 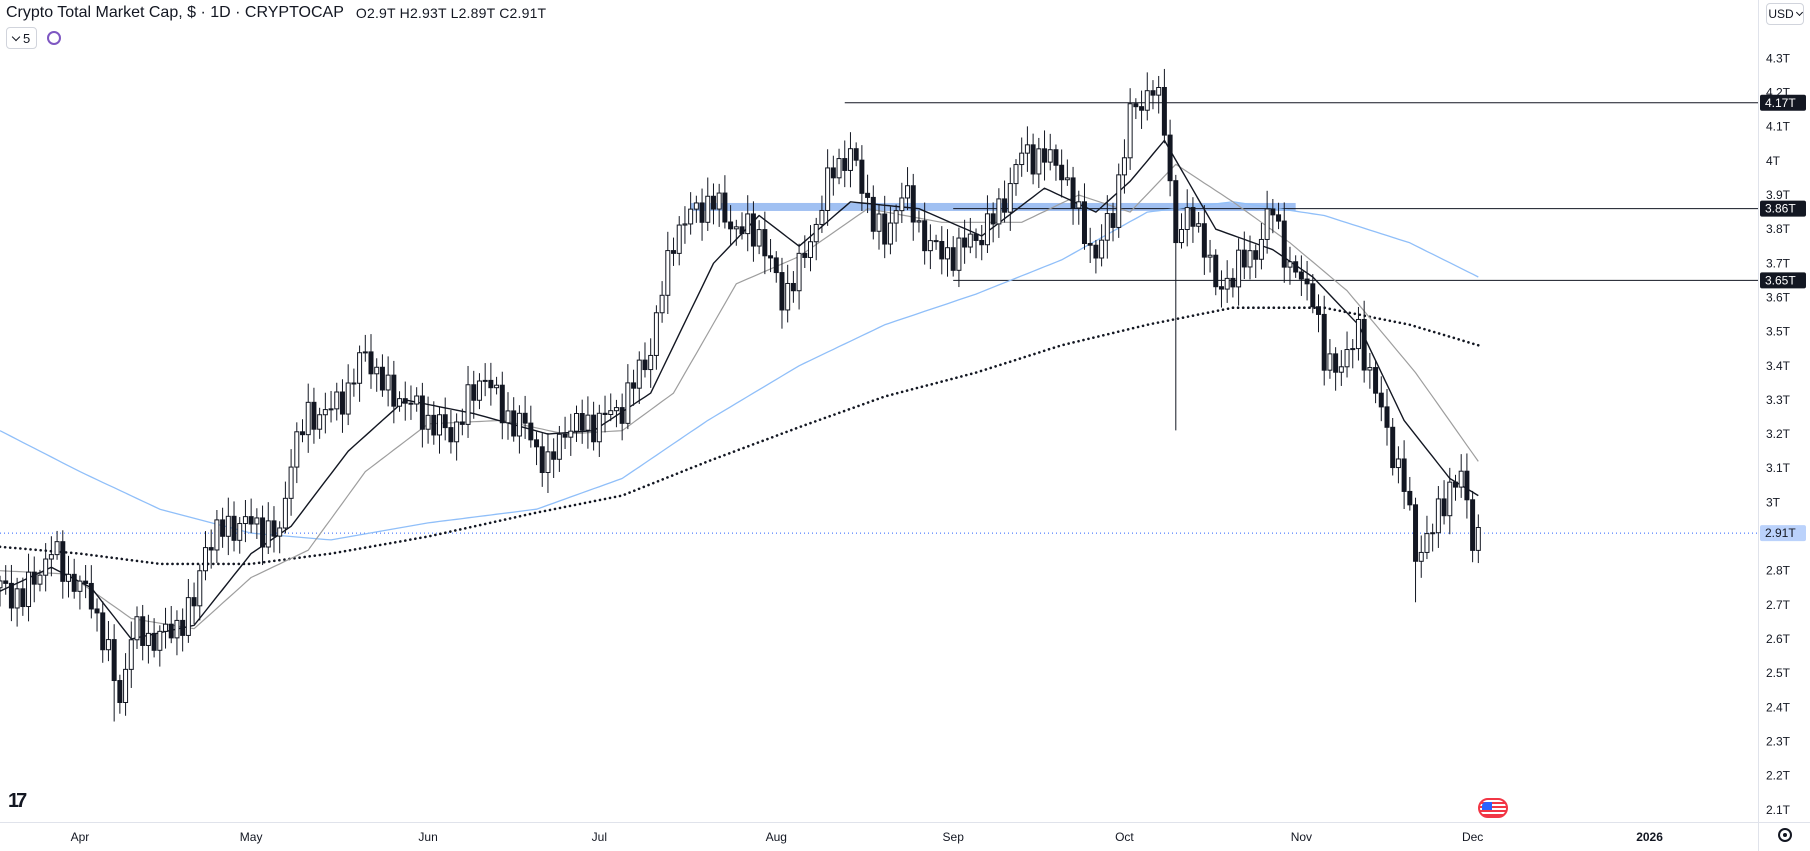 I want to click on us-flag-icon, so click(x=1493, y=808).